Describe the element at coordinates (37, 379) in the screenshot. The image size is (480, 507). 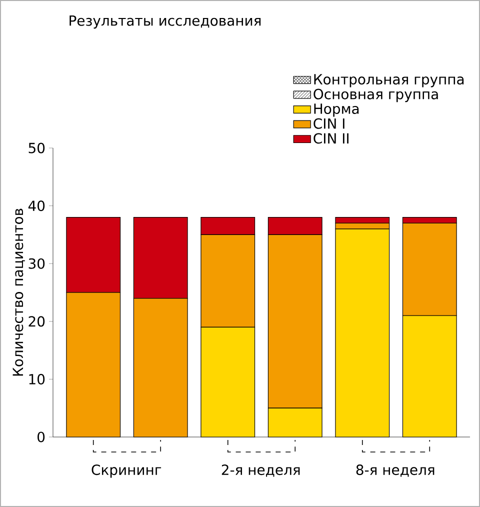
I see `y-tick-label: 10` at that location.